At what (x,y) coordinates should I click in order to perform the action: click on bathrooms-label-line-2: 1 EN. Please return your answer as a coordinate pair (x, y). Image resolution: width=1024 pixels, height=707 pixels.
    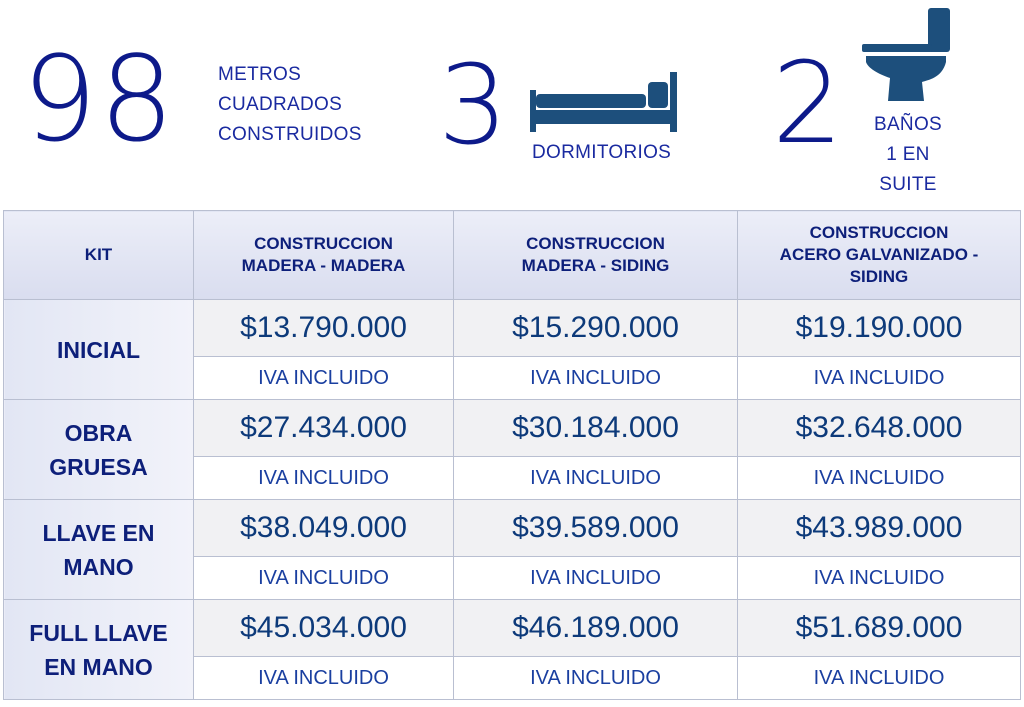
    Looking at the image, I should click on (908, 154).